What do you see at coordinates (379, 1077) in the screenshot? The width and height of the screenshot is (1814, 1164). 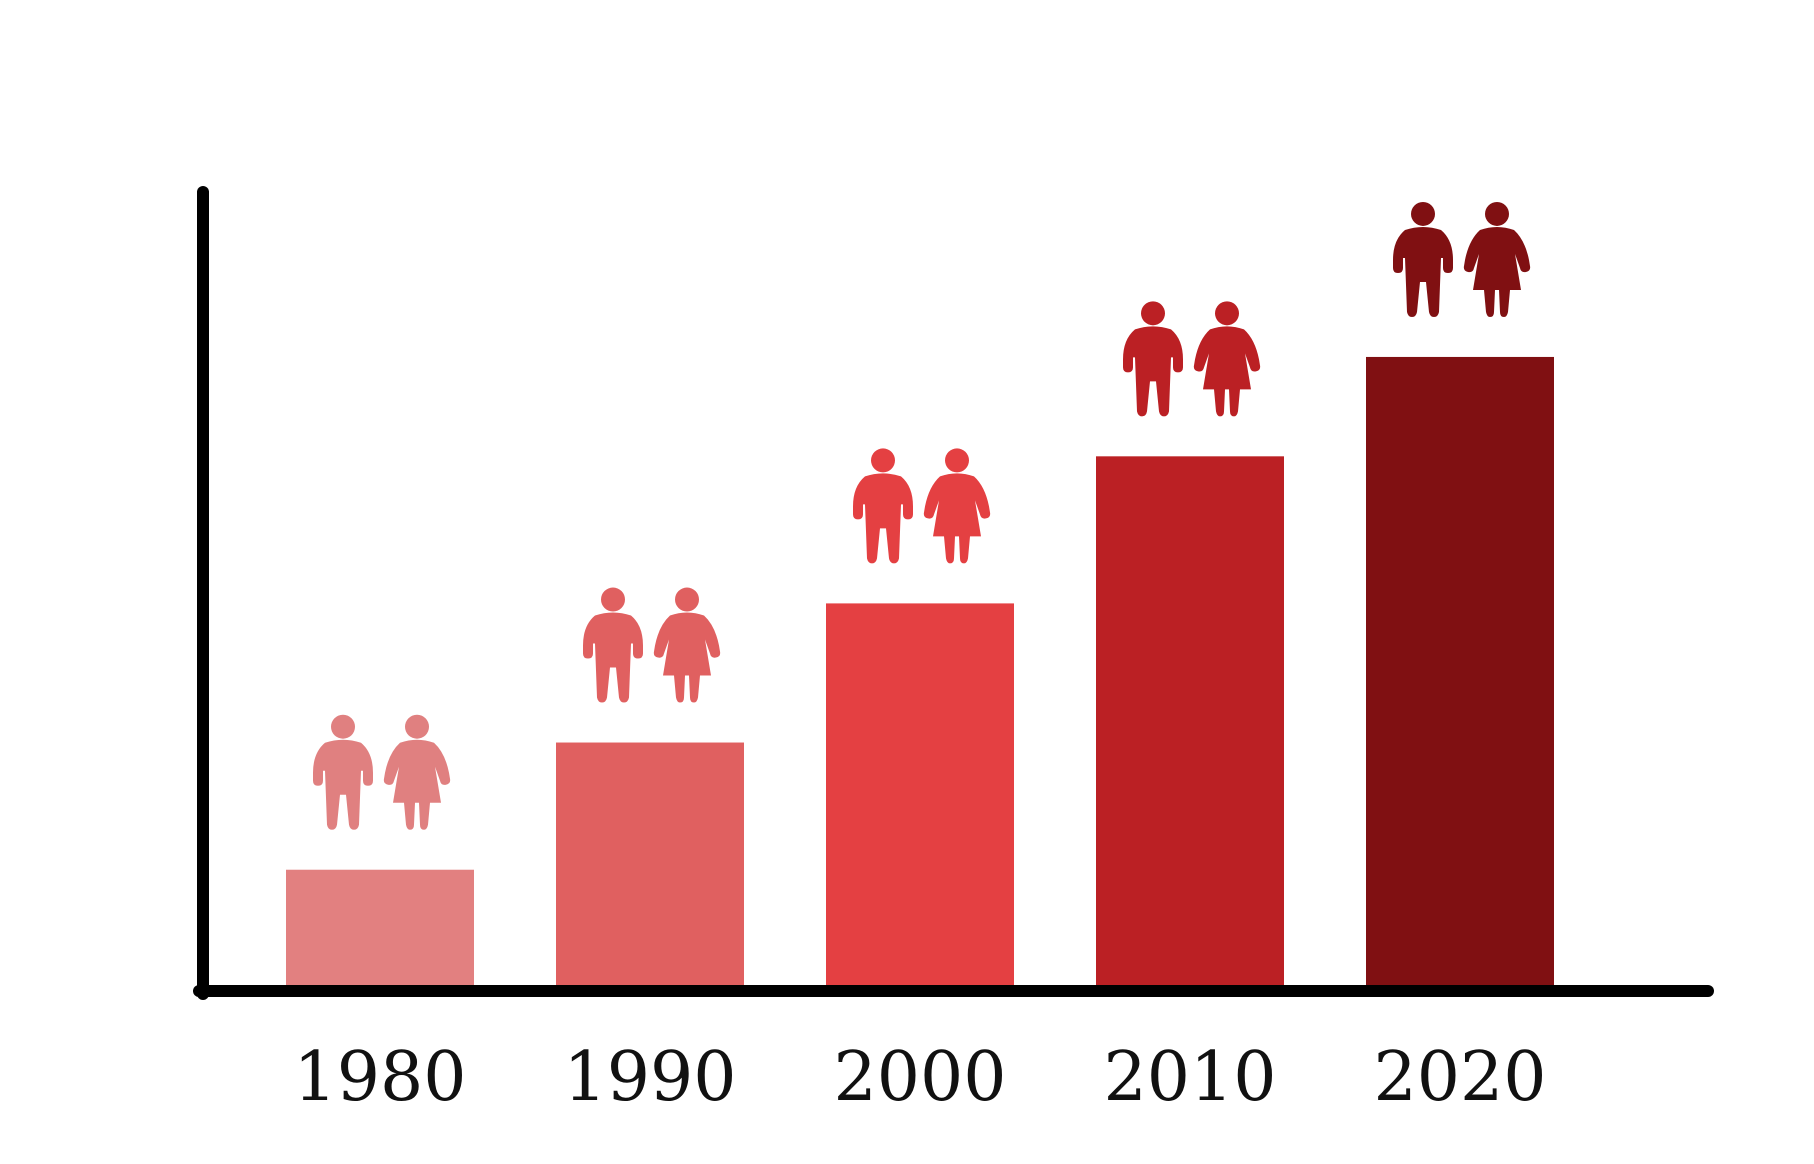 I see `x-tick-label-1980: 1980` at bounding box center [379, 1077].